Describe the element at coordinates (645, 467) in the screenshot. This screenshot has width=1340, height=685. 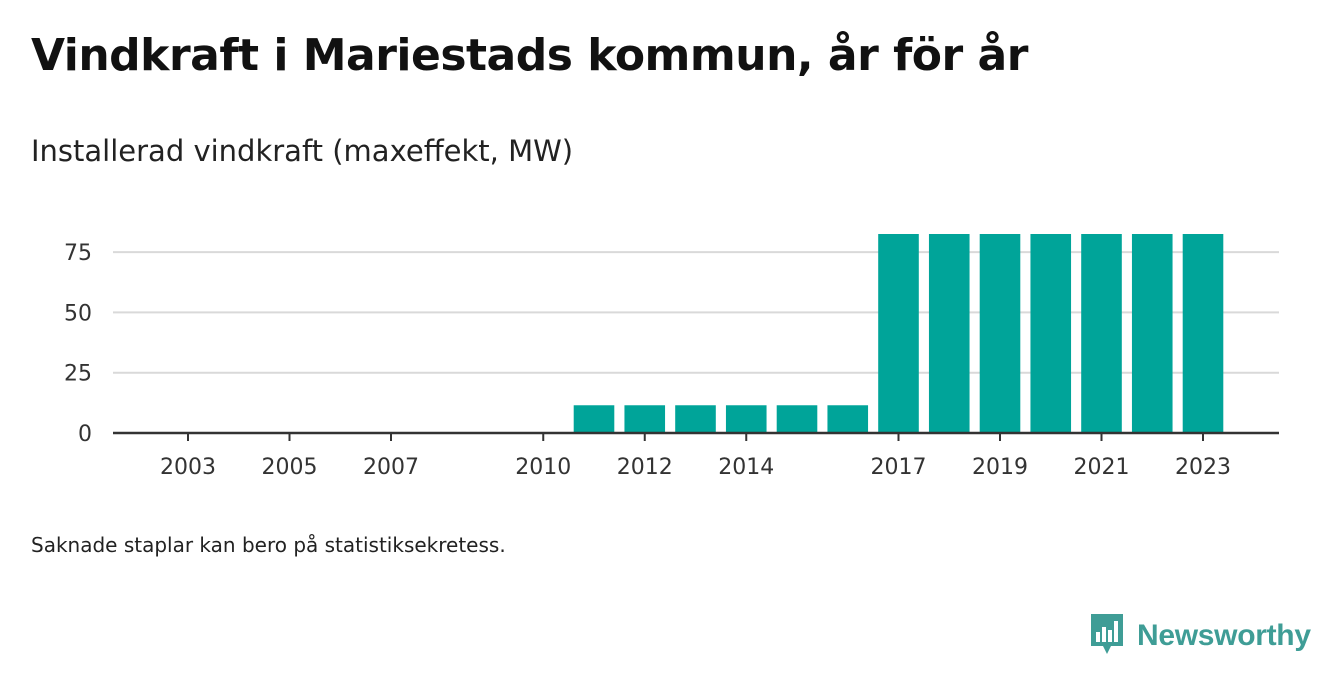
I see `x-tick-label: 2012` at that location.